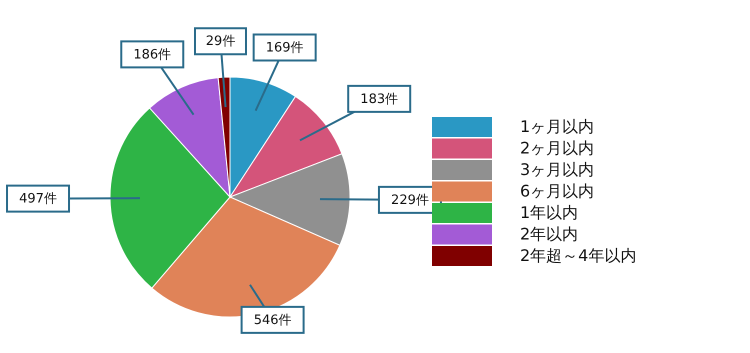 Image resolution: width=750 pixels, height=353 pixels. What do you see at coordinates (557, 126) in the screenshot?
I see `legend-label: 1ヶ月以内` at bounding box center [557, 126].